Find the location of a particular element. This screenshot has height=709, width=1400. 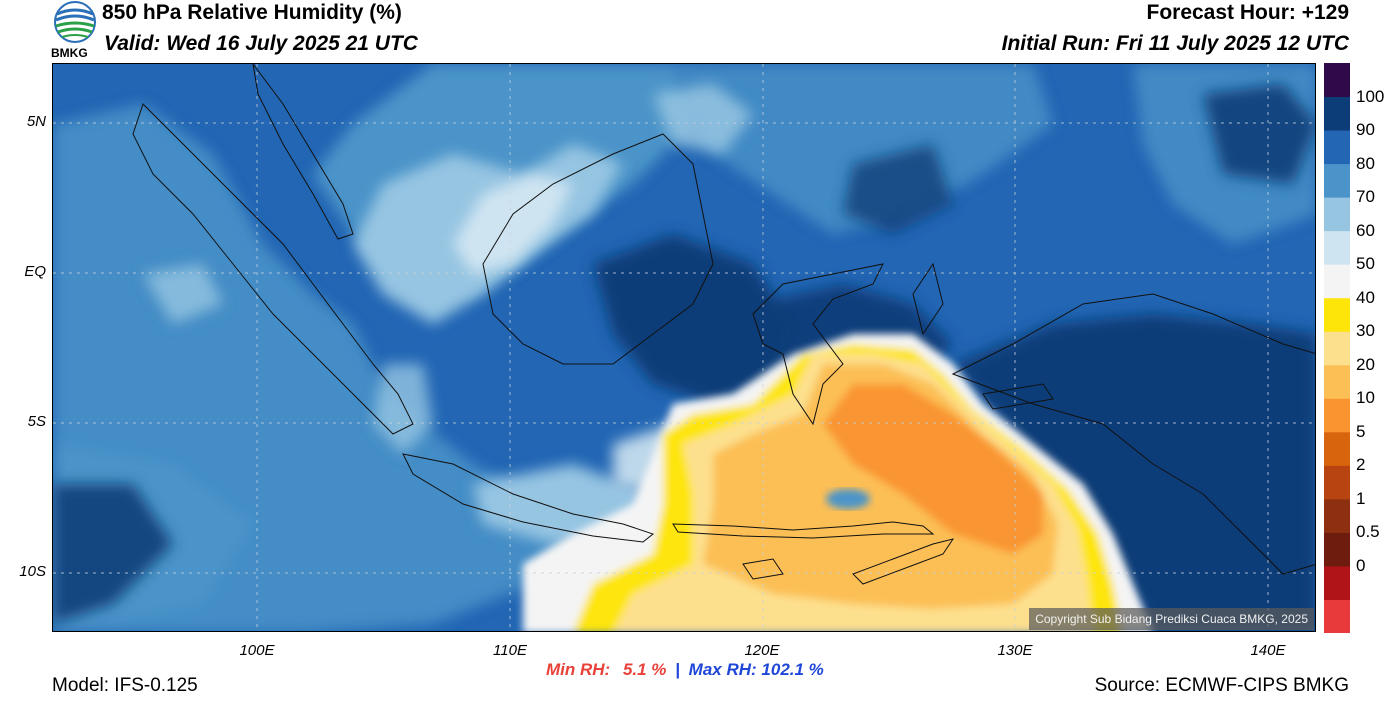

colorbar-label: 100 is located at coordinates (1370, 96).